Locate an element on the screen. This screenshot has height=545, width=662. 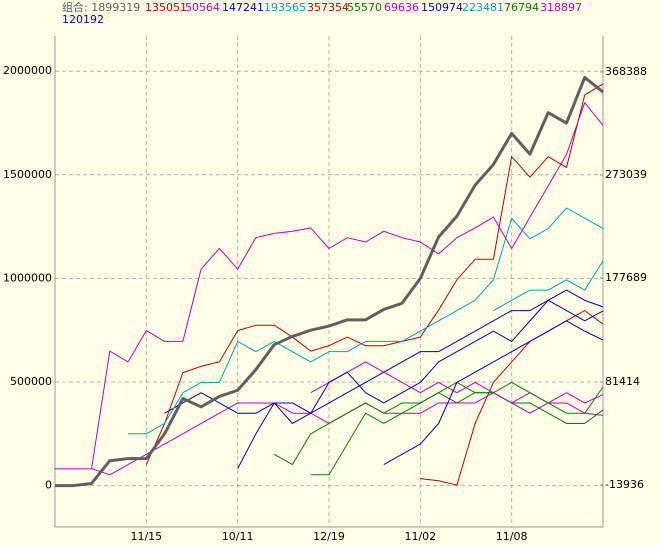
x-tick-label: 12/19 is located at coordinates (329, 536).